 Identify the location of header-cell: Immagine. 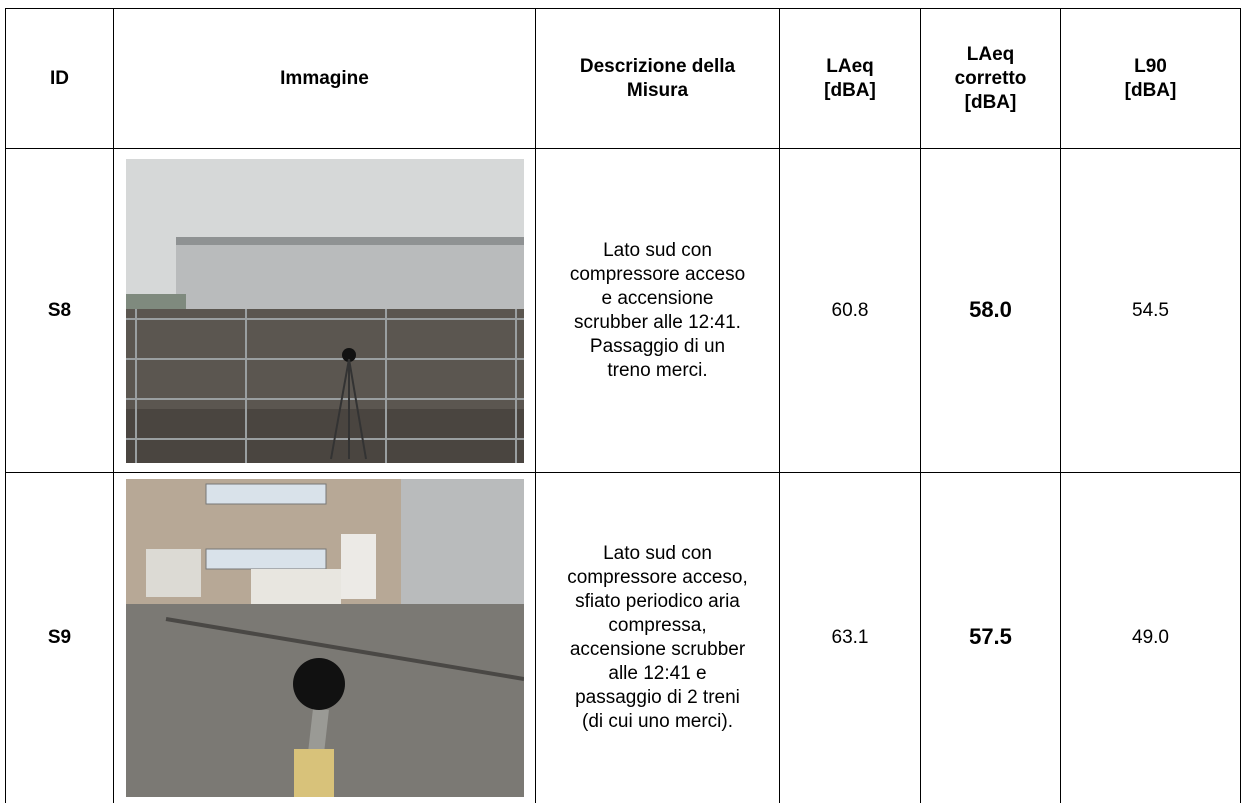
(325, 79).